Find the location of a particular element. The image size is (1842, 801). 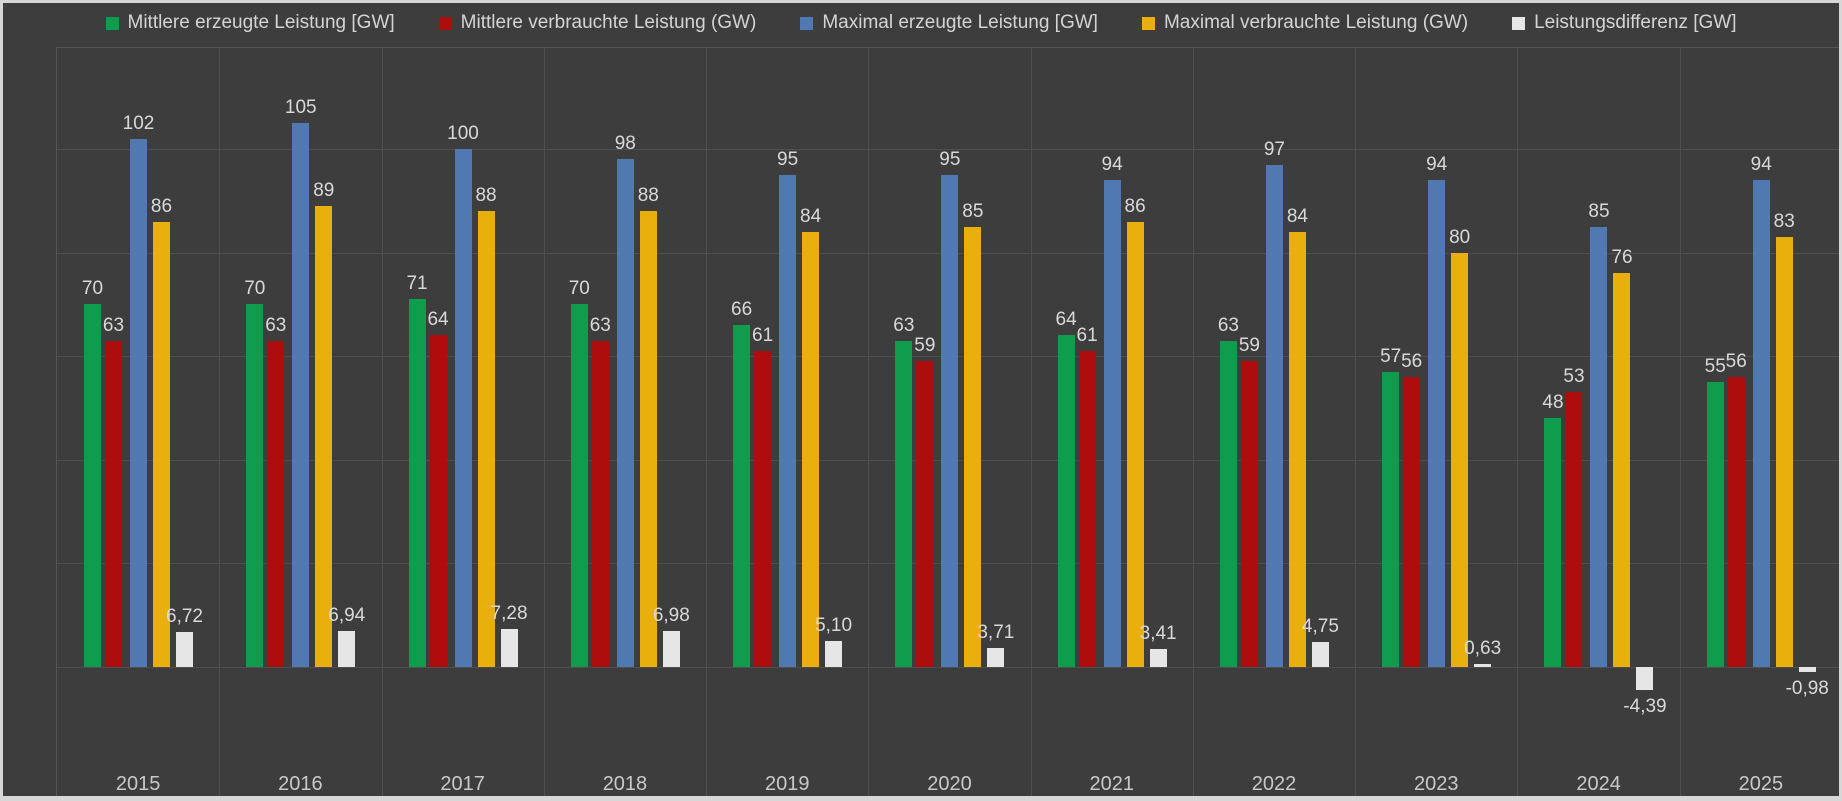

value-label-maximal-erzeugte-2024: 85 is located at coordinates (1599, 211).